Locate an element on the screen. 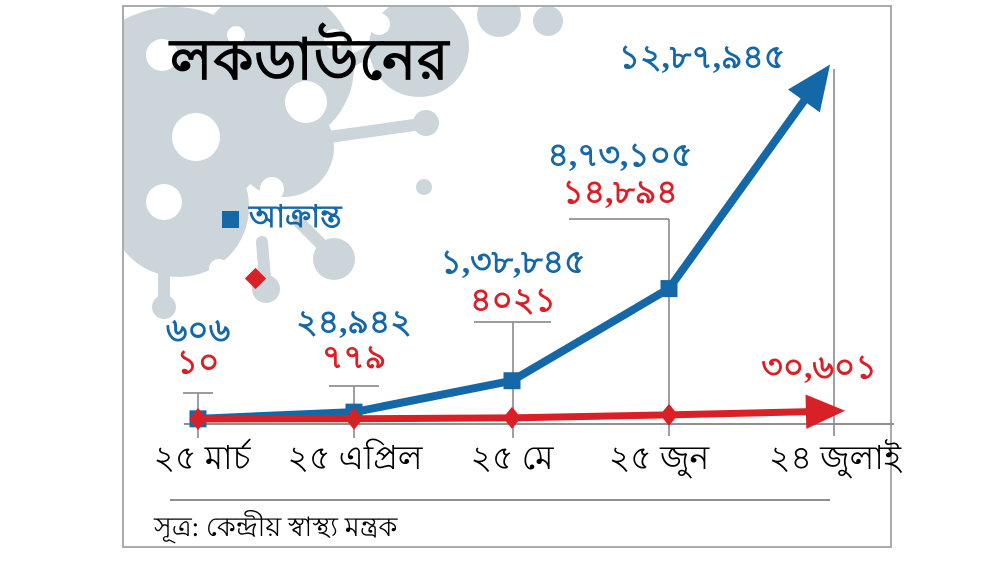 The width and height of the screenshot is (1000, 563). source-divider is located at coordinates (500, 500).